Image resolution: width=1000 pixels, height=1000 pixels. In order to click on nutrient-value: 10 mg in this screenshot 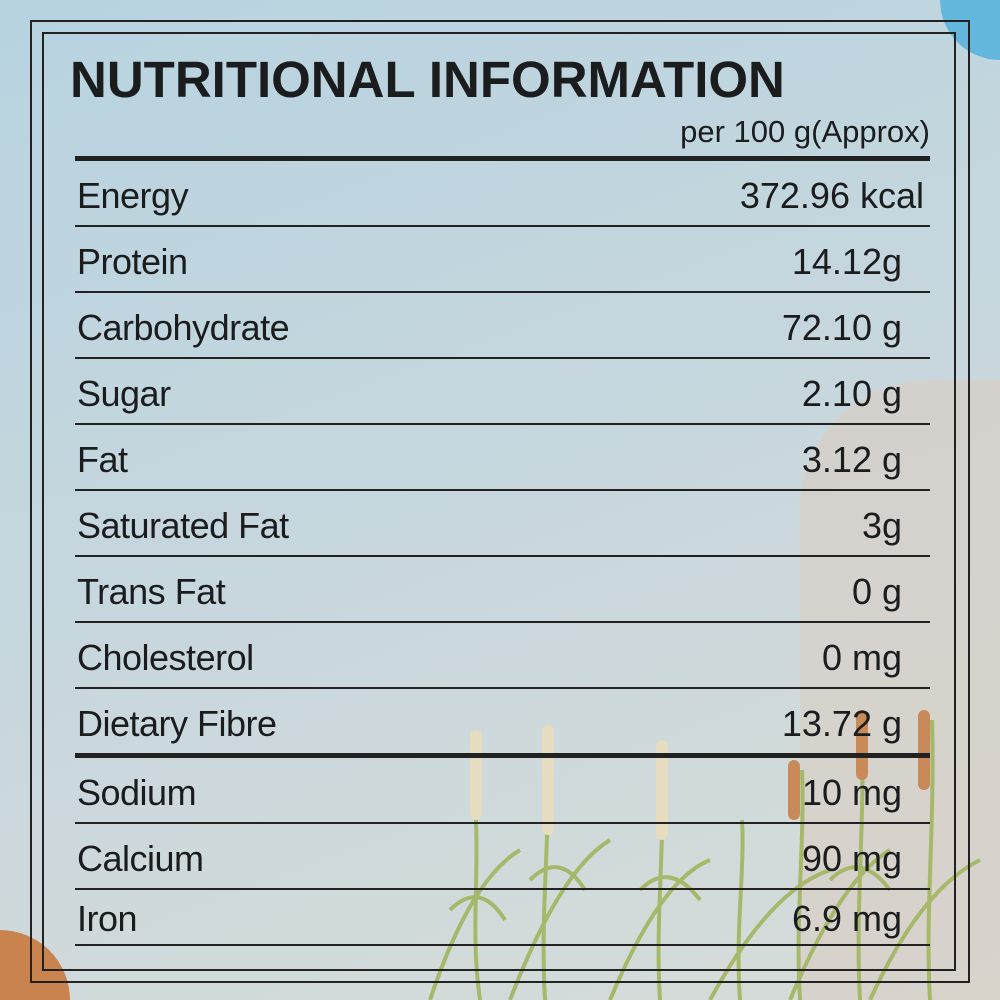, I will do `click(851, 792)`.